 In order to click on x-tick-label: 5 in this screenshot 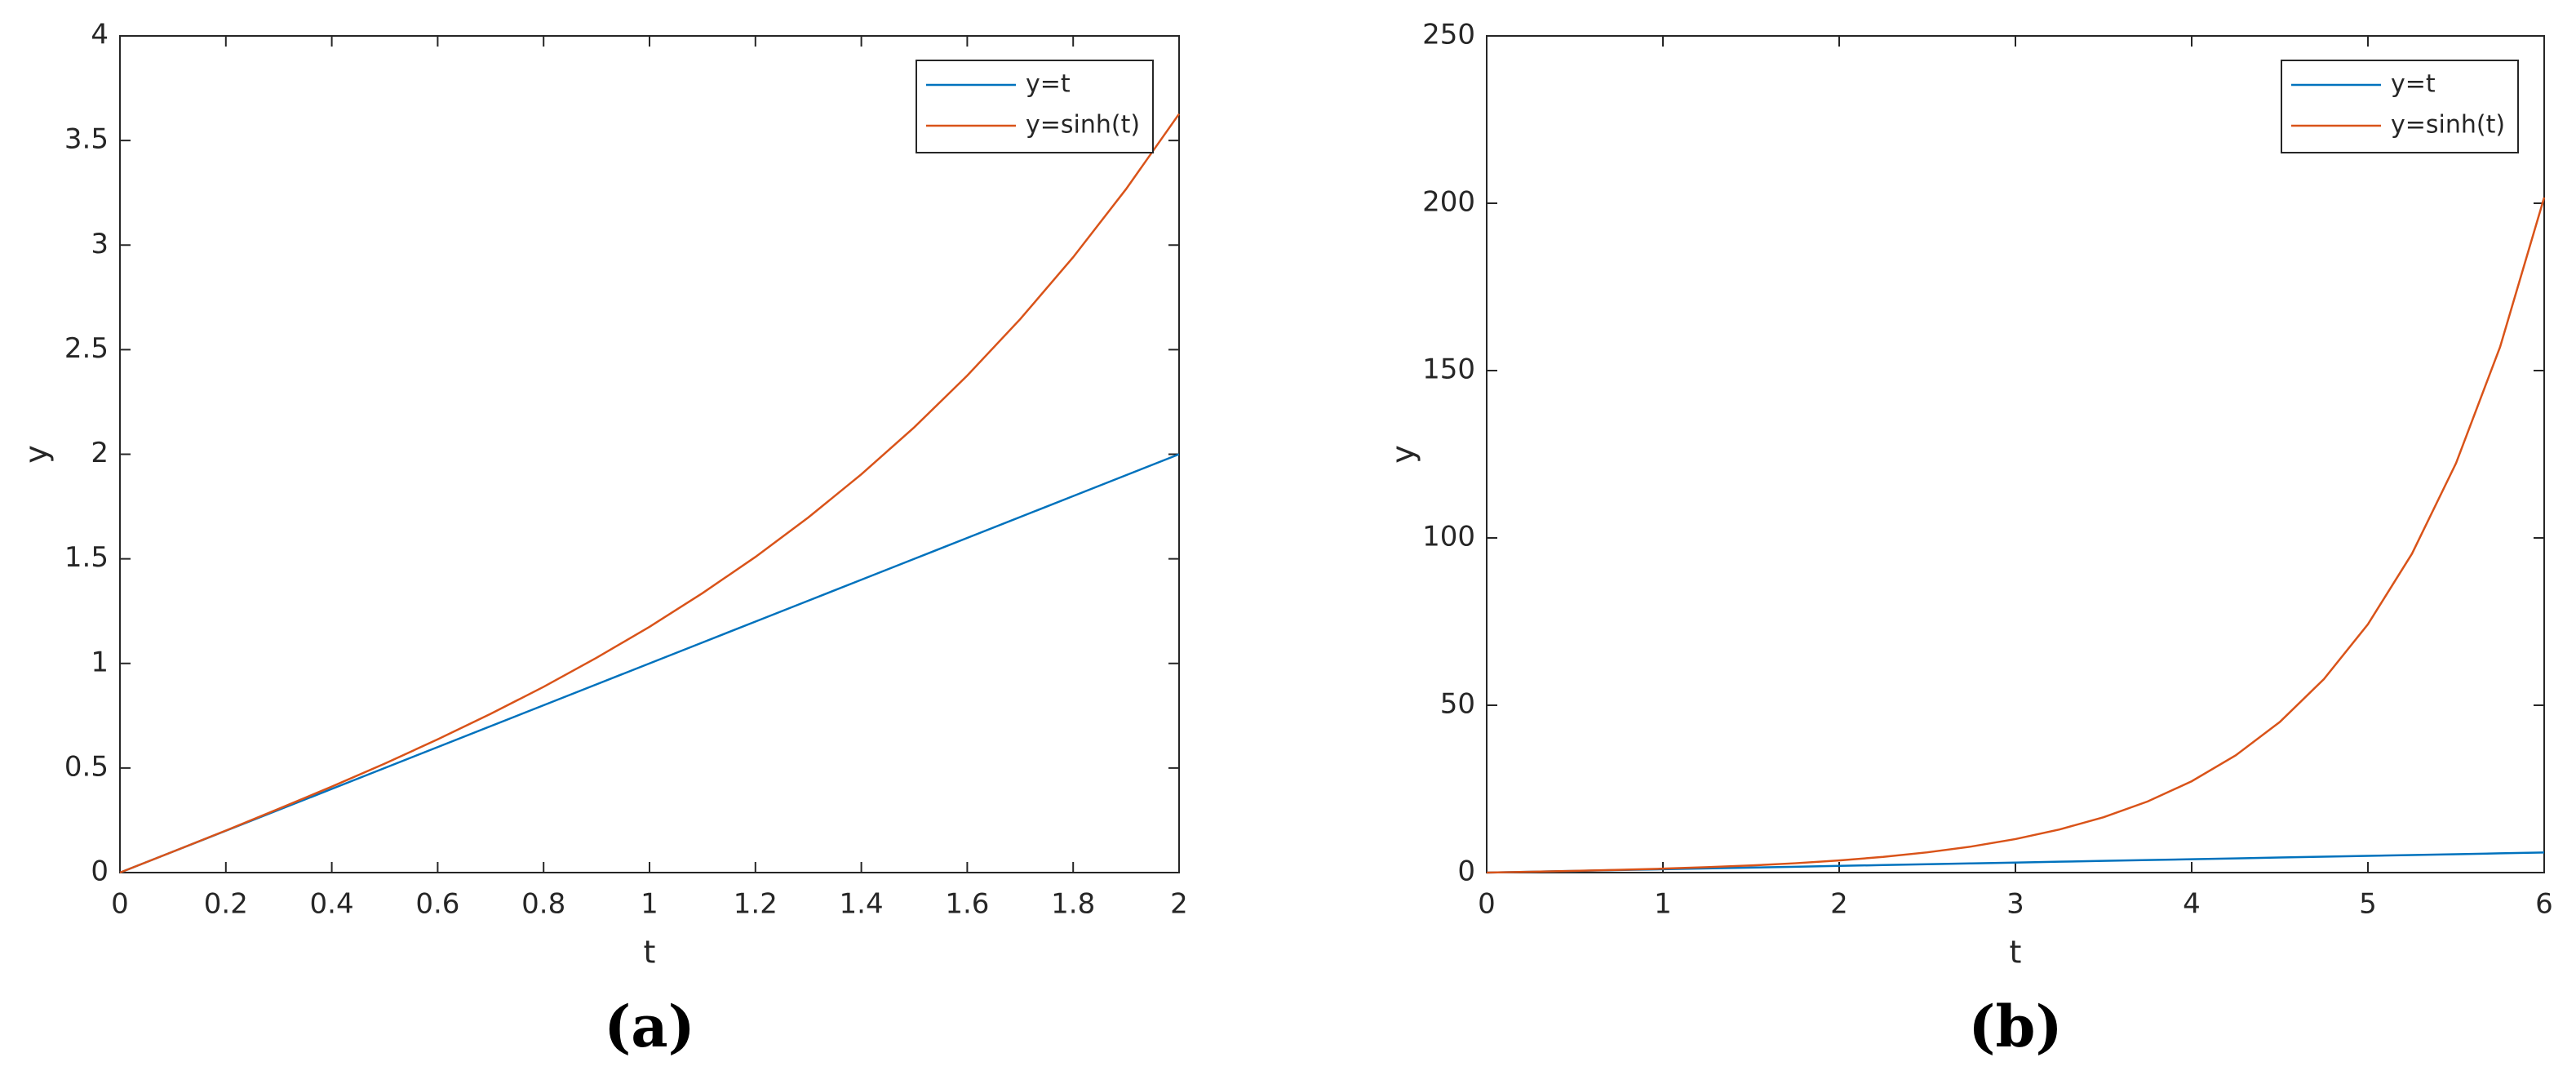, I will do `click(2368, 905)`.